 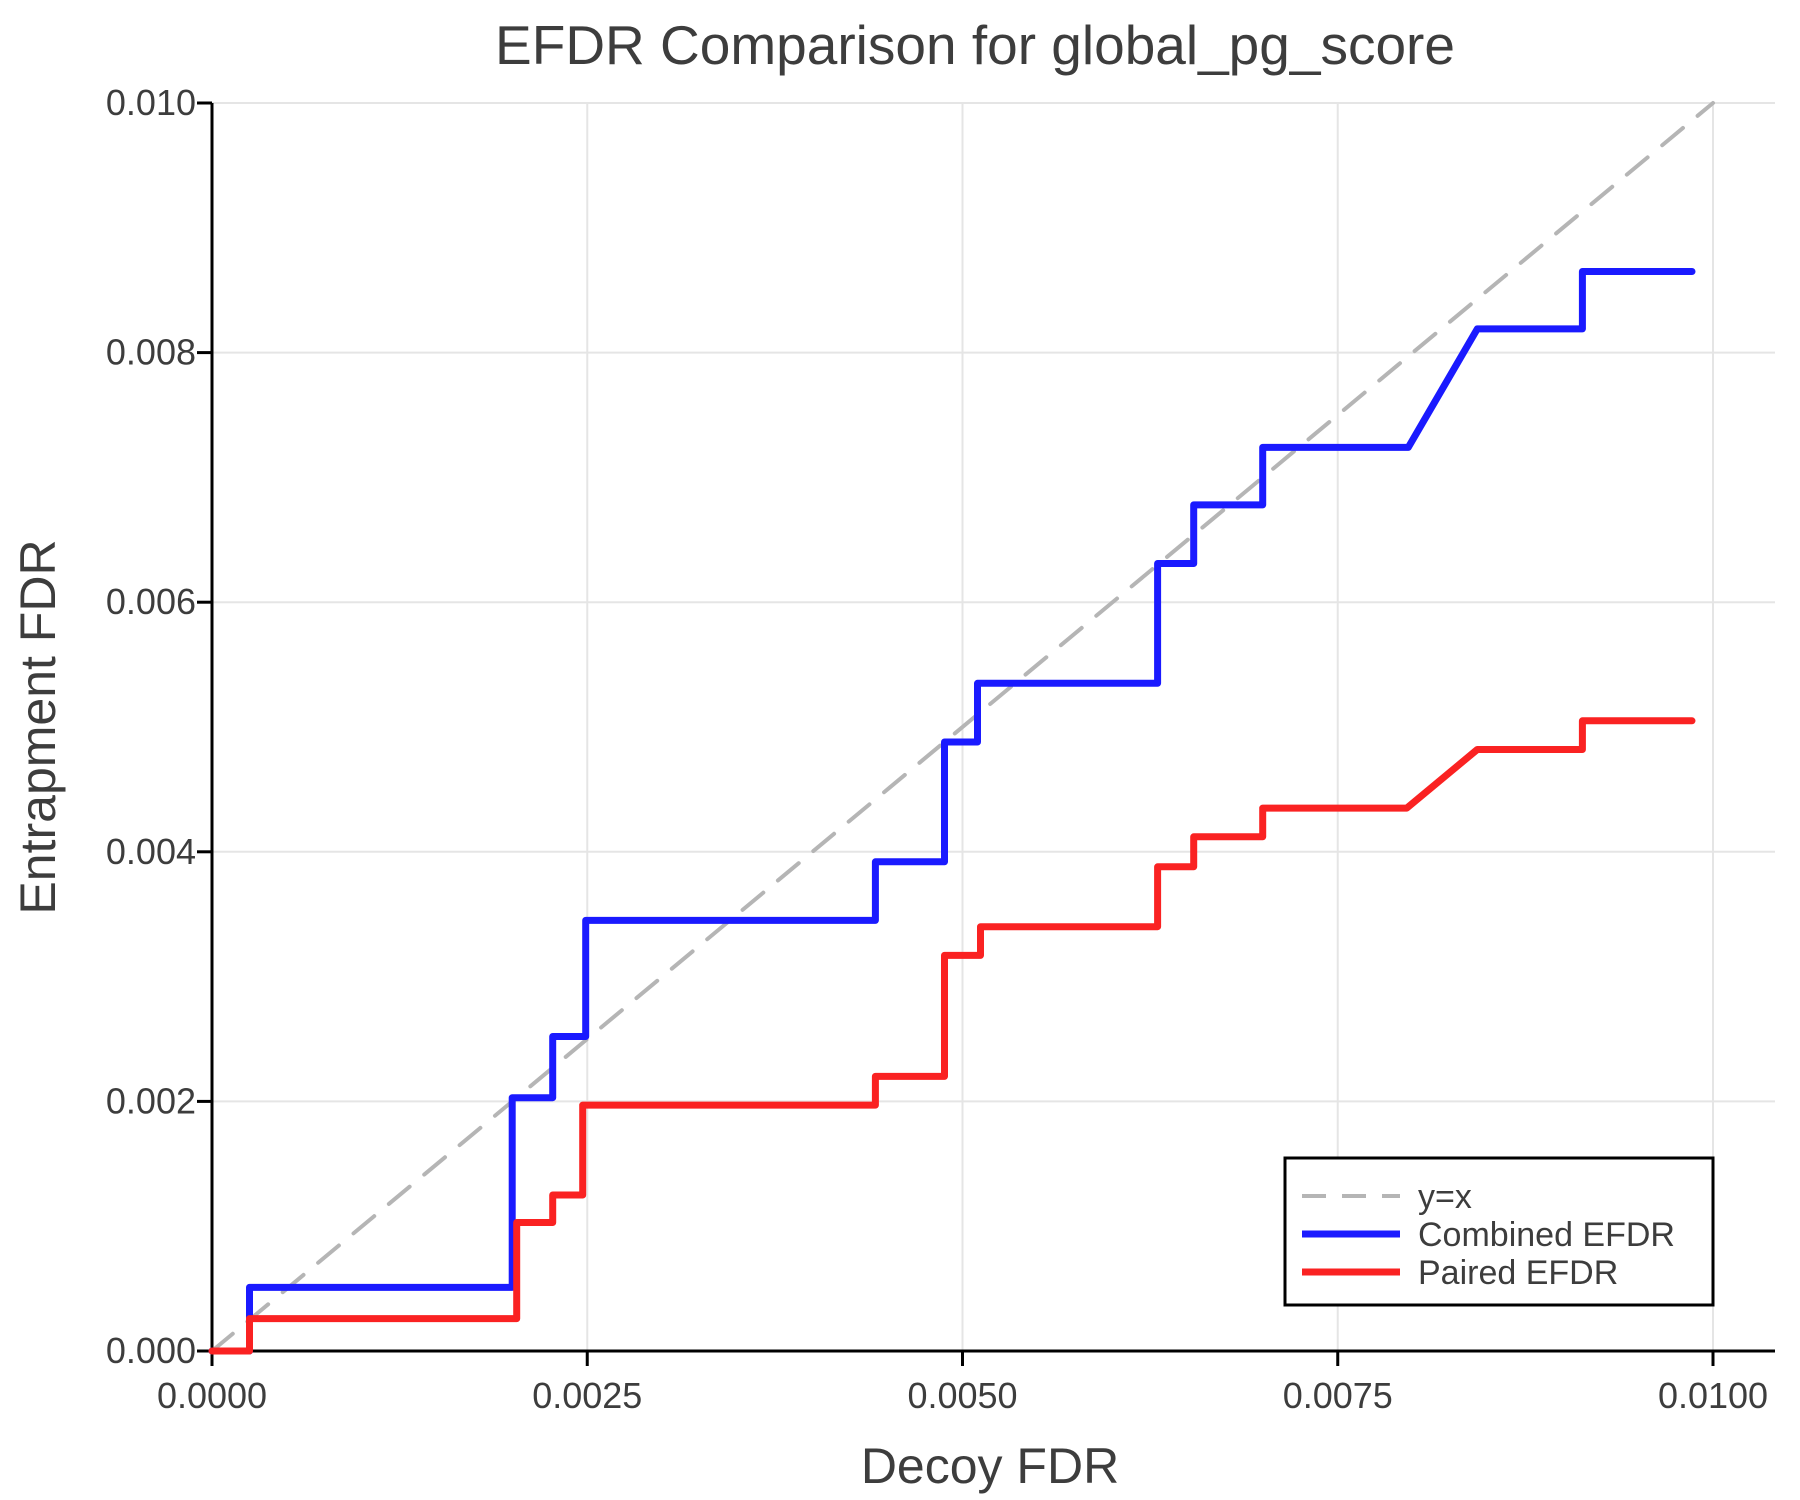 I want to click on y-tick-label: 0.002, so click(x=151, y=1100).